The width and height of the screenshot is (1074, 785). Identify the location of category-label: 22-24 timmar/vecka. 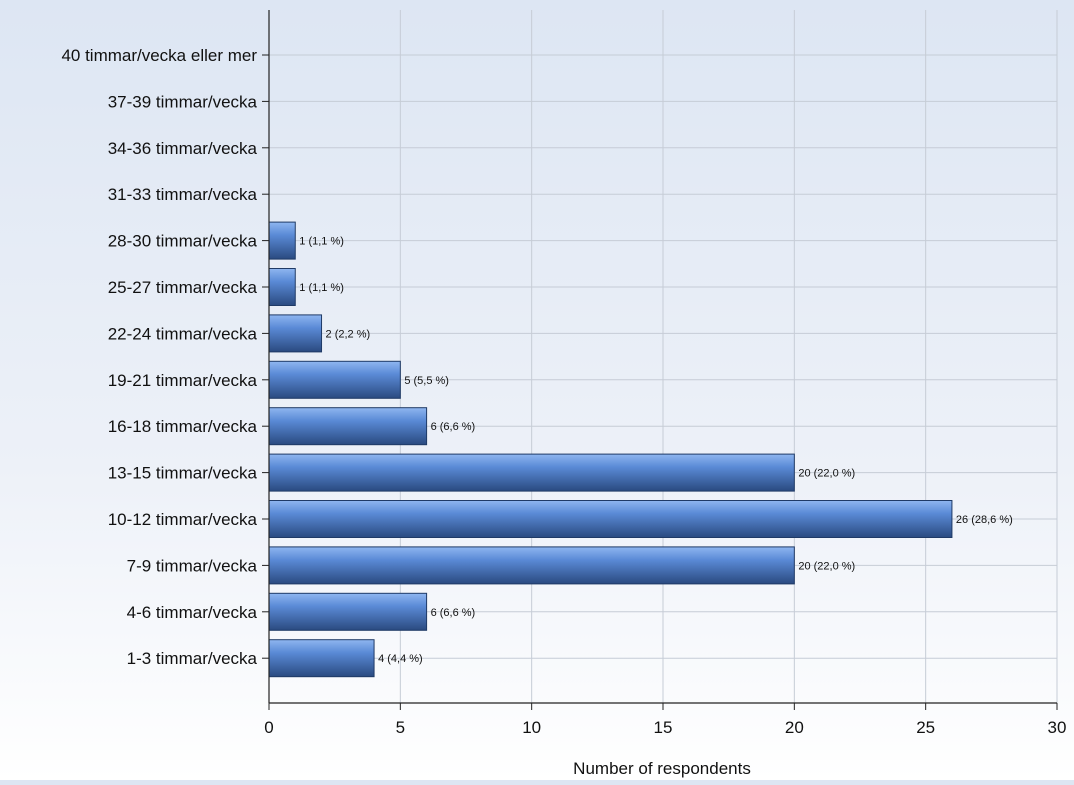
(183, 333).